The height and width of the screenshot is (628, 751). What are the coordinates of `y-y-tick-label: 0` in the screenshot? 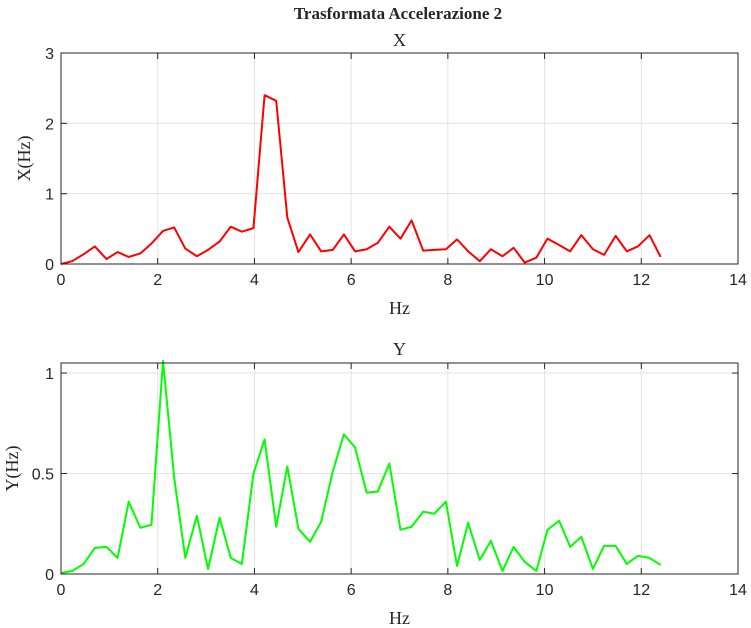 It's located at (49, 575).